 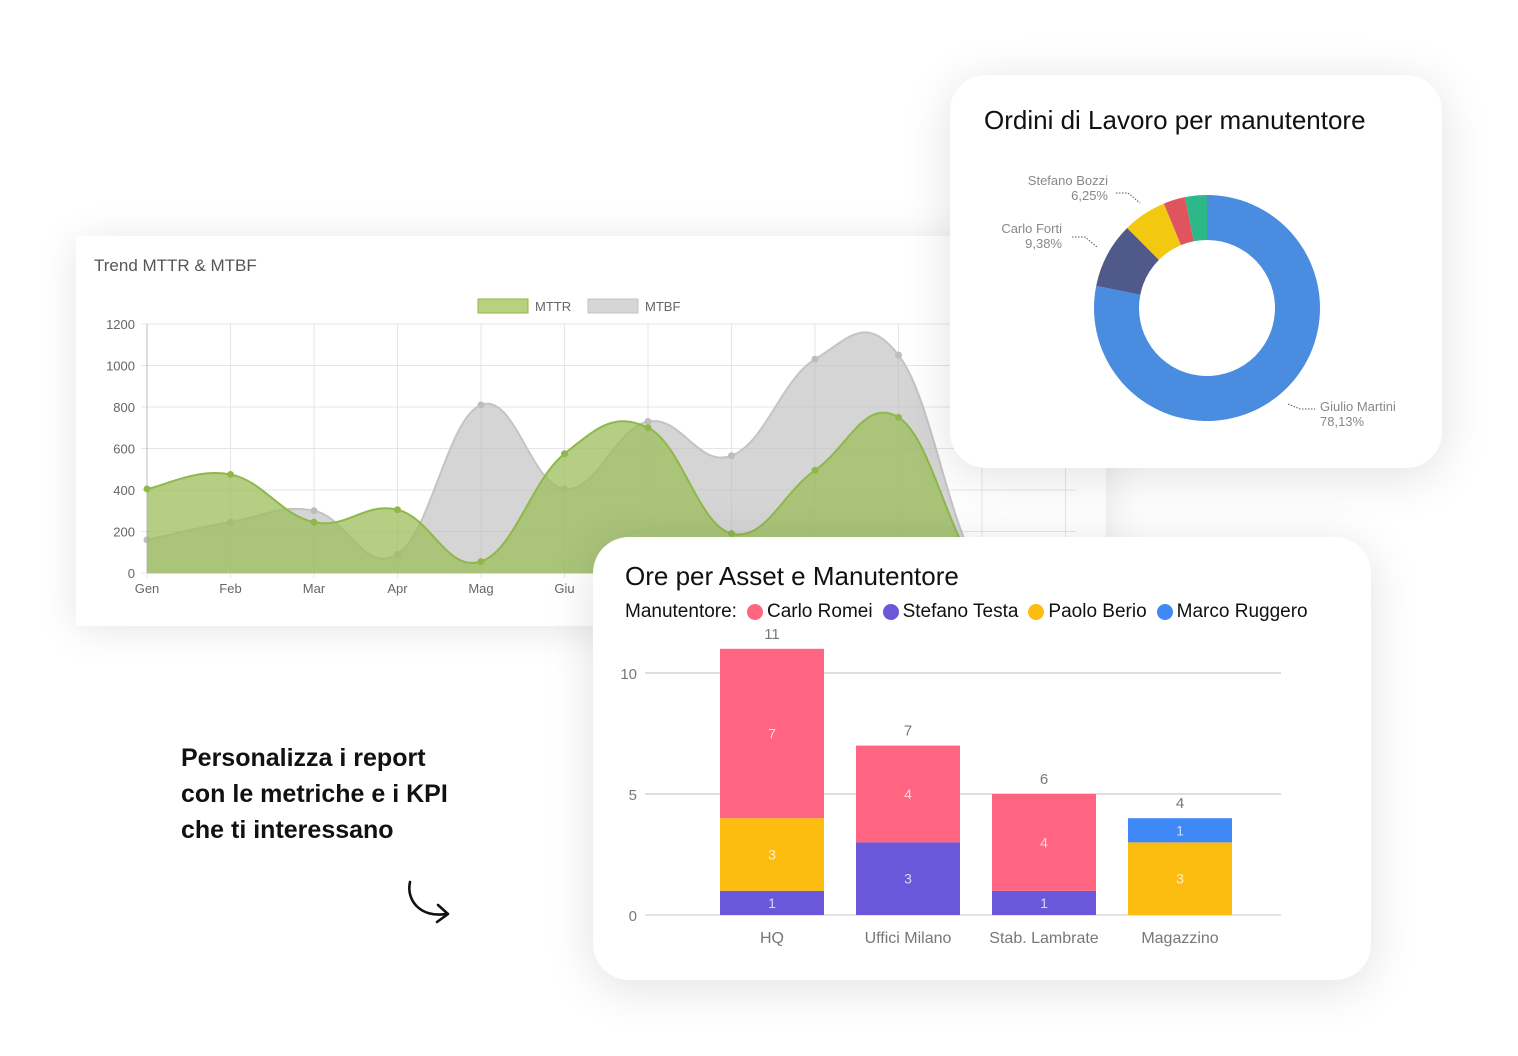 What do you see at coordinates (628, 674) in the screenshot?
I see `y-tick-label: 10` at bounding box center [628, 674].